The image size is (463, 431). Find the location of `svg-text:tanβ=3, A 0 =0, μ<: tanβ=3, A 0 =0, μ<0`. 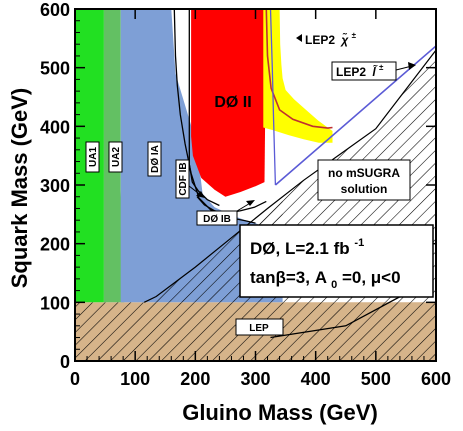

svg-text:tanβ=3, A 0 =0, μ<: tanβ=3, A 0 =0, μ<0 is located at coordinates (325, 280).